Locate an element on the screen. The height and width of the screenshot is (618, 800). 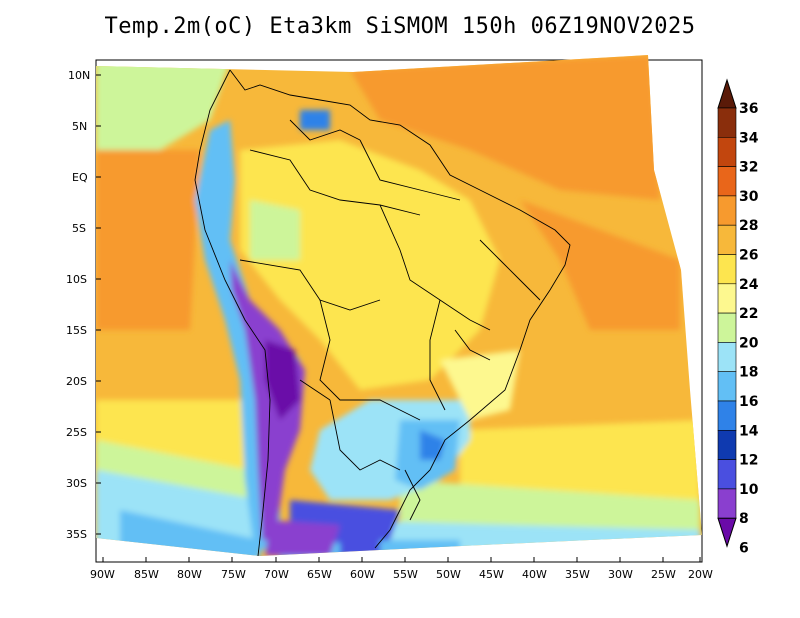
lat-label-25s: 25S is located at coordinates (76, 432).